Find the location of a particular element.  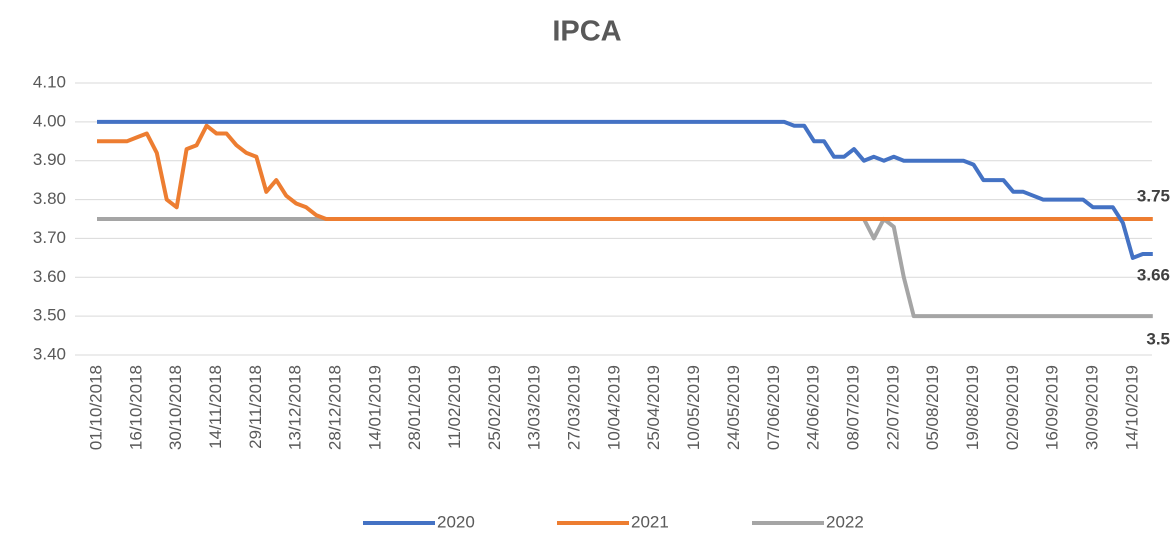

x-tick-label: 25/02/2019 is located at coordinates (494, 407).